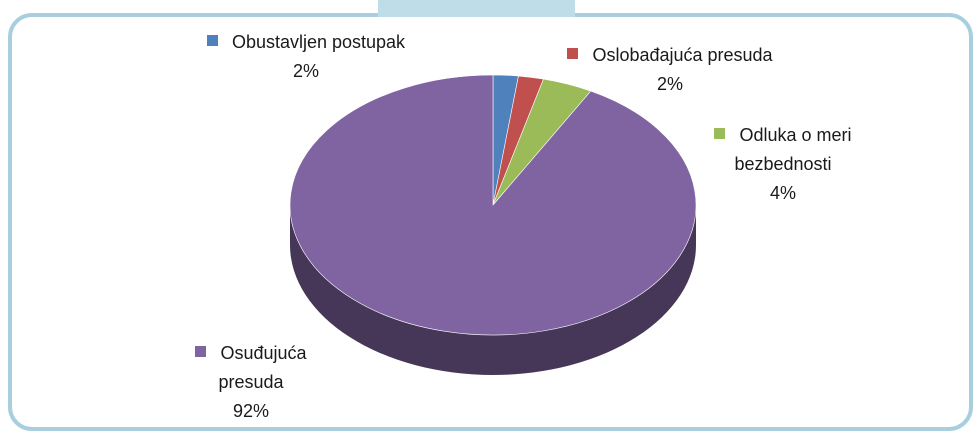 The width and height of the screenshot is (980, 435). I want to click on category-name: Osuđujuća presuda, so click(262, 367).